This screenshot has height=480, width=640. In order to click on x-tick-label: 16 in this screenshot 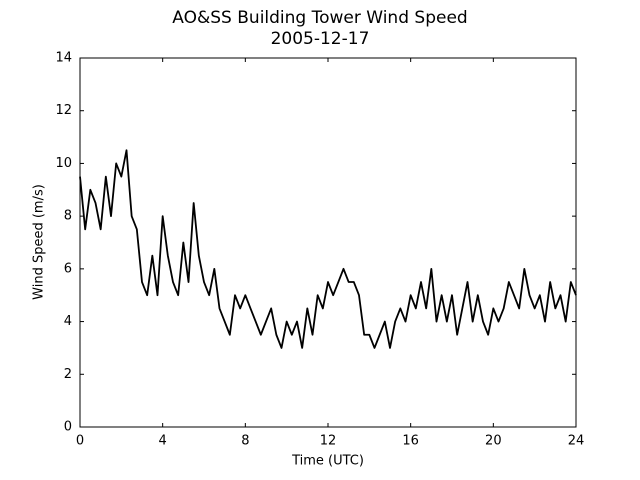, I will do `click(410, 441)`.